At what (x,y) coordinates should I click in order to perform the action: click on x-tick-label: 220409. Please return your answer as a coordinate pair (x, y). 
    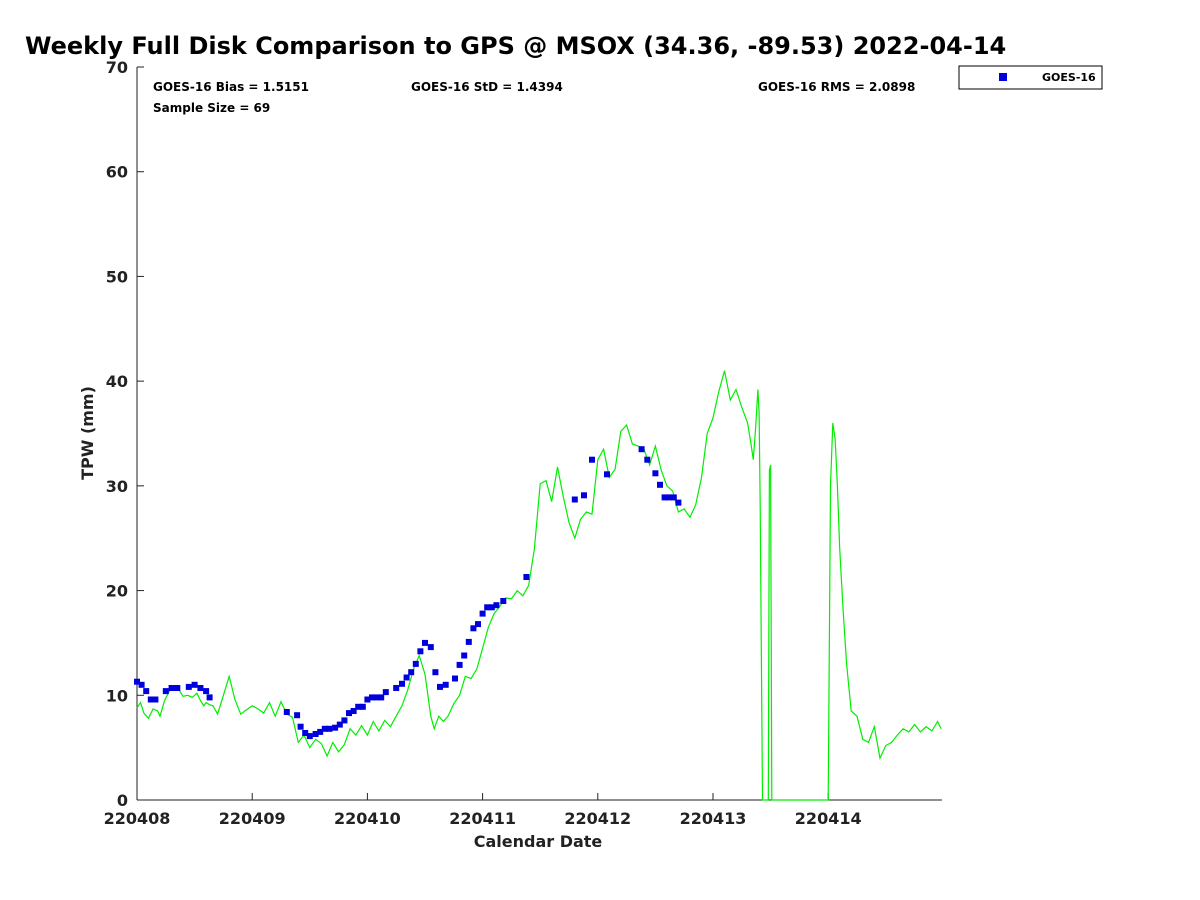
    Looking at the image, I should click on (252, 818).